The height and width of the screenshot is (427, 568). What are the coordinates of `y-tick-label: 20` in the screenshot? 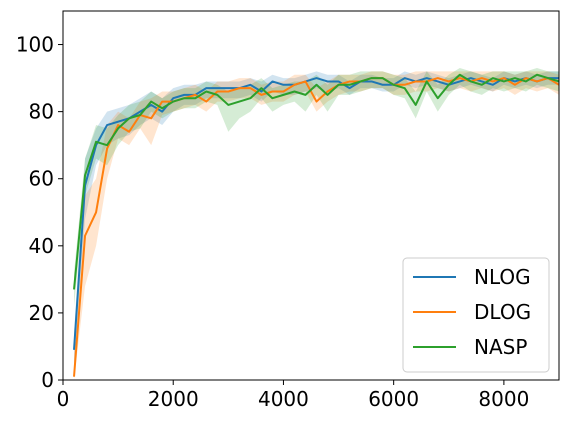 It's located at (41, 313).